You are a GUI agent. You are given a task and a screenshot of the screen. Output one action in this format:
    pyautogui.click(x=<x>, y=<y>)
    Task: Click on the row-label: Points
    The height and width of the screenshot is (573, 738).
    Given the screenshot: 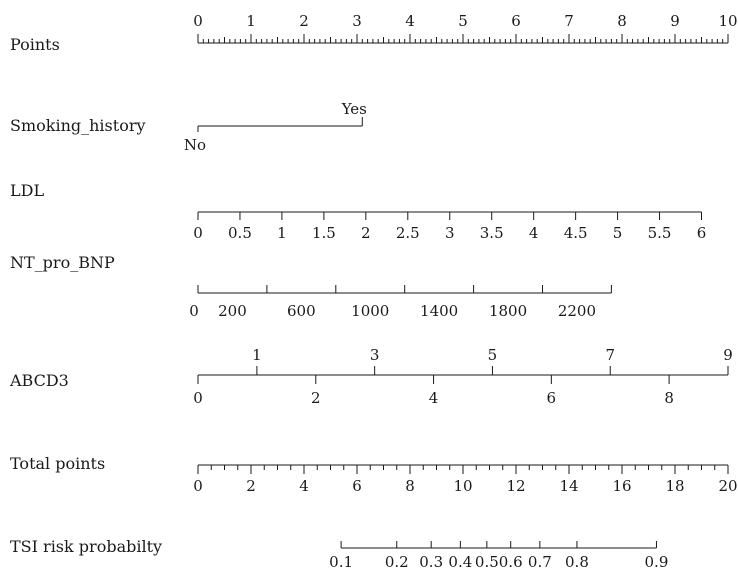 What is the action you would take?
    pyautogui.click(x=35, y=44)
    